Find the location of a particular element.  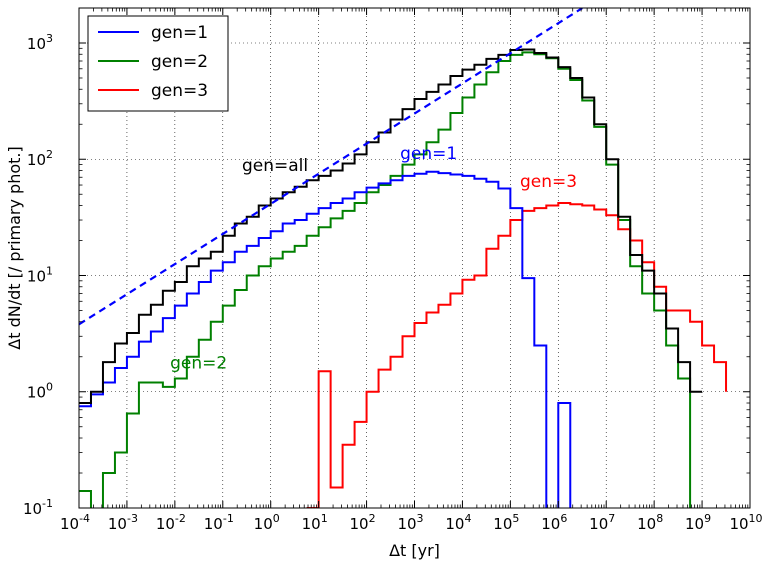

x-tick-label: 10¹ is located at coordinates (315, 522).